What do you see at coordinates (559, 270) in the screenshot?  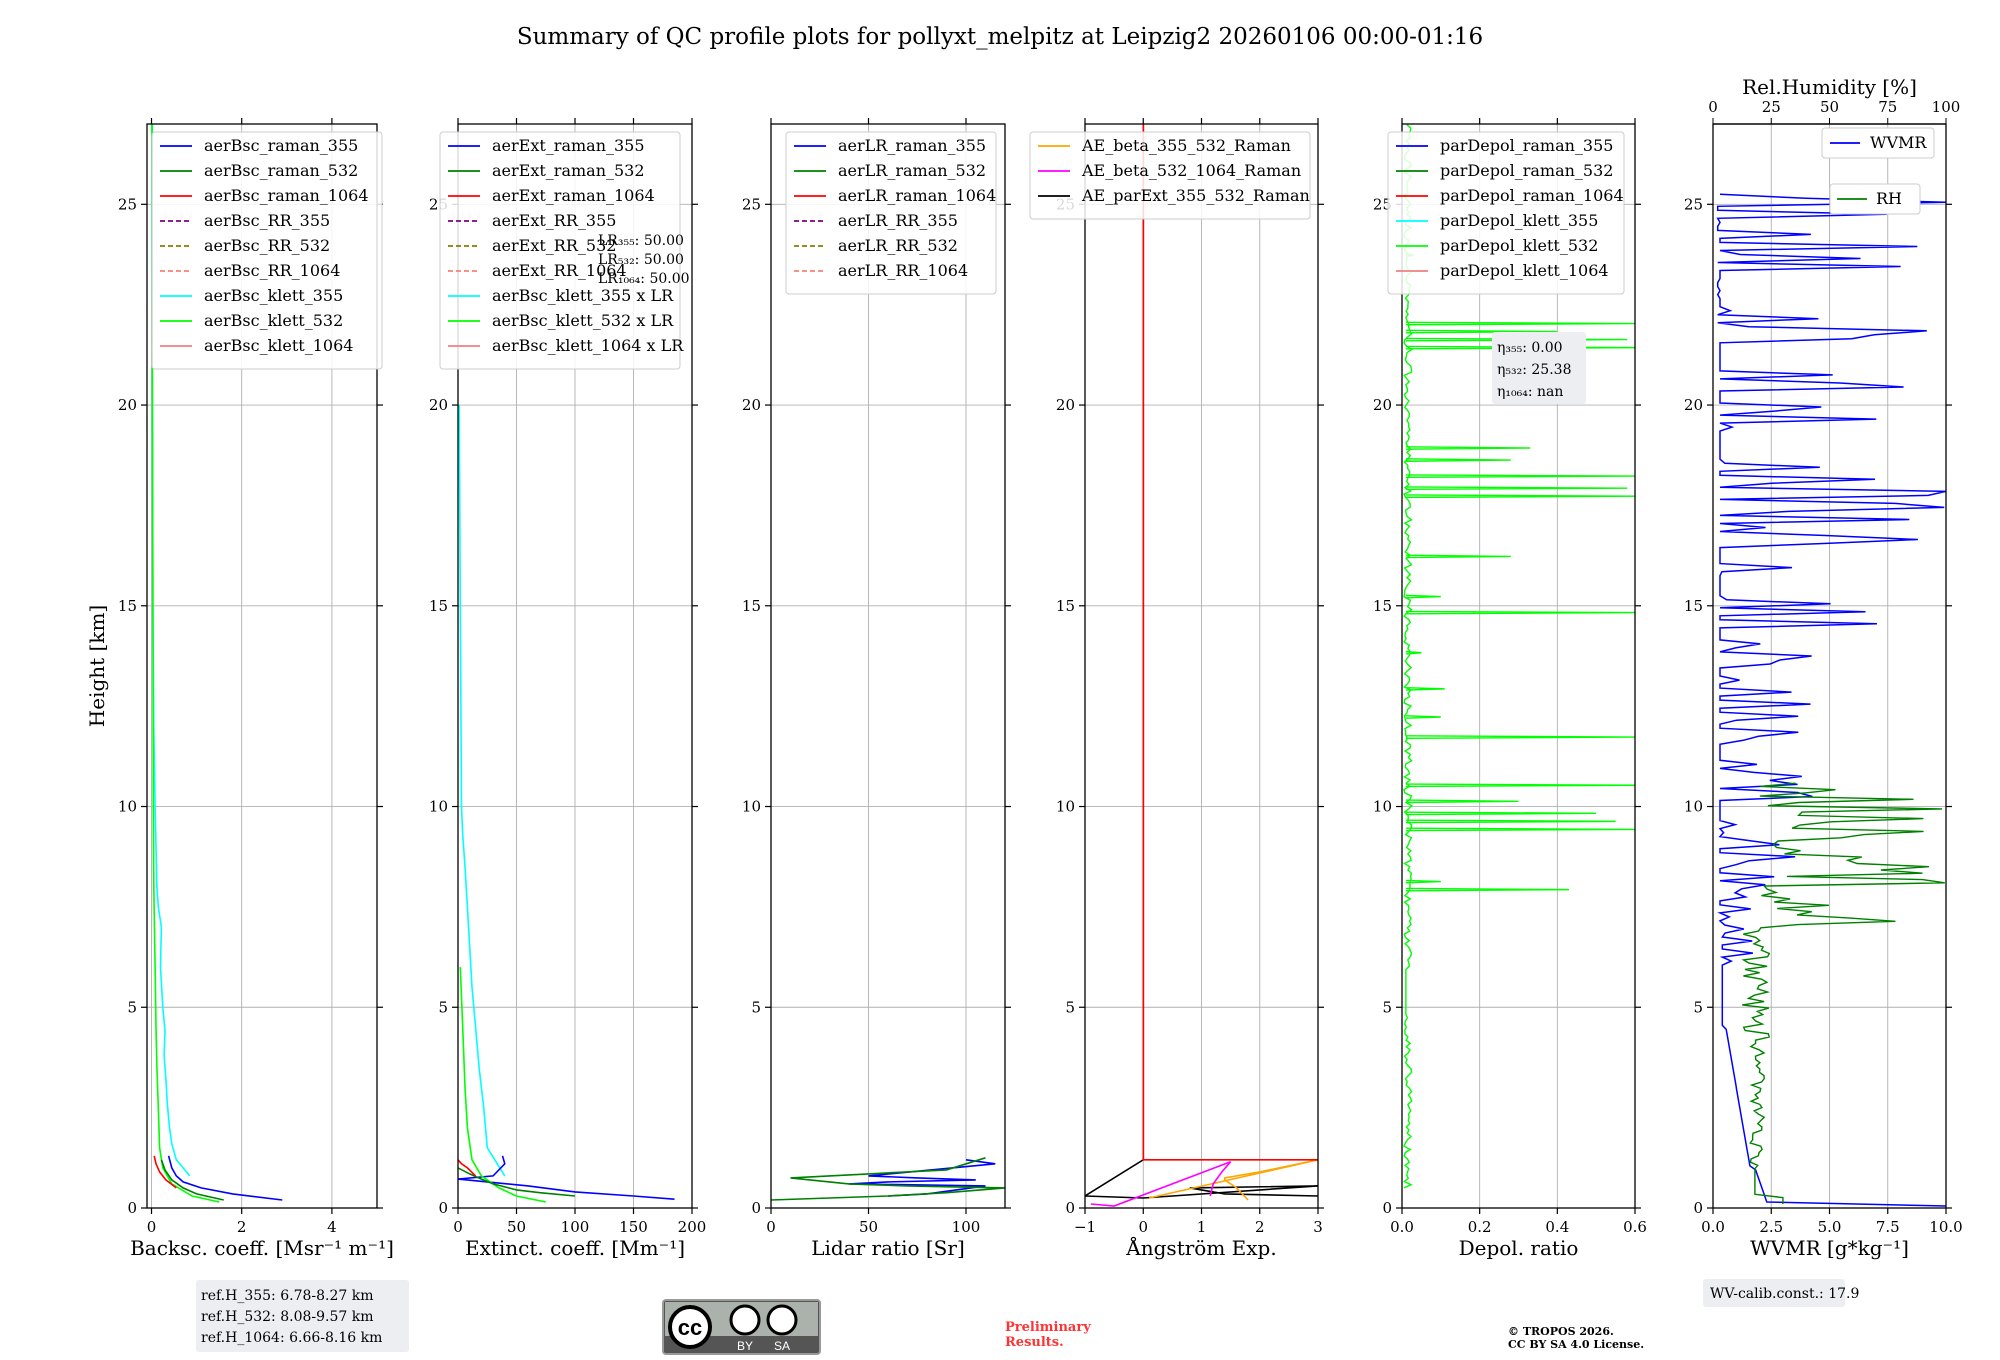 I see `legend-label: aerExt_RR_1064` at bounding box center [559, 270].